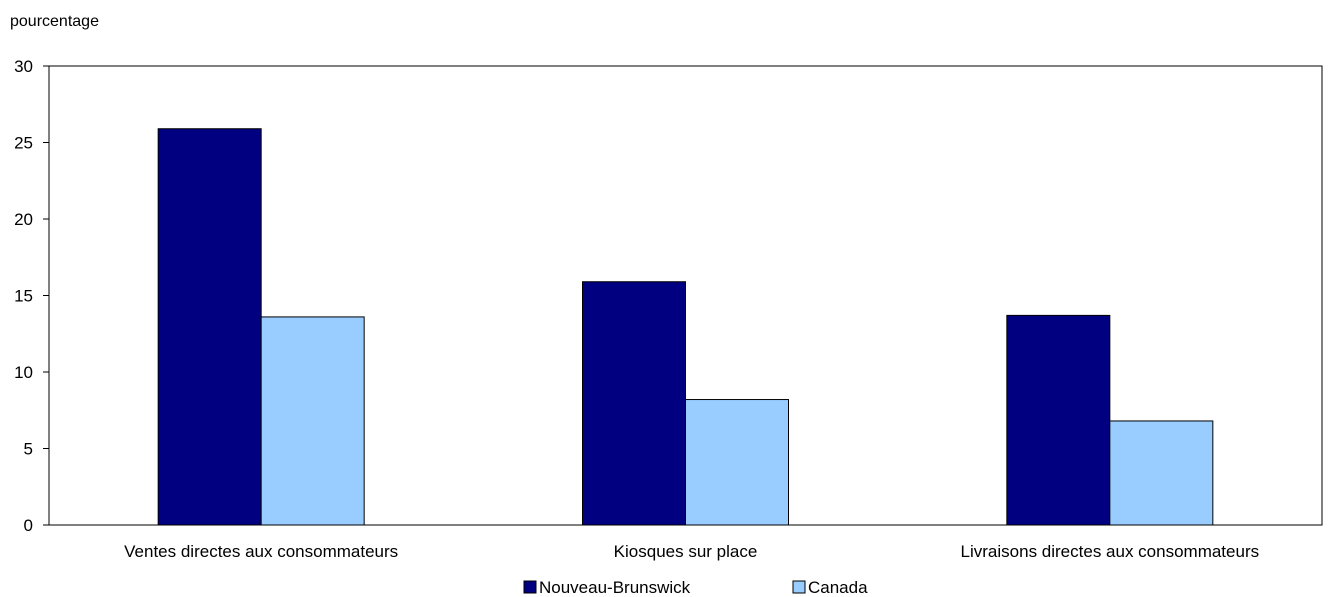 Image resolution: width=1331 pixels, height=597 pixels. I want to click on y-tick-label: 30, so click(23, 66).